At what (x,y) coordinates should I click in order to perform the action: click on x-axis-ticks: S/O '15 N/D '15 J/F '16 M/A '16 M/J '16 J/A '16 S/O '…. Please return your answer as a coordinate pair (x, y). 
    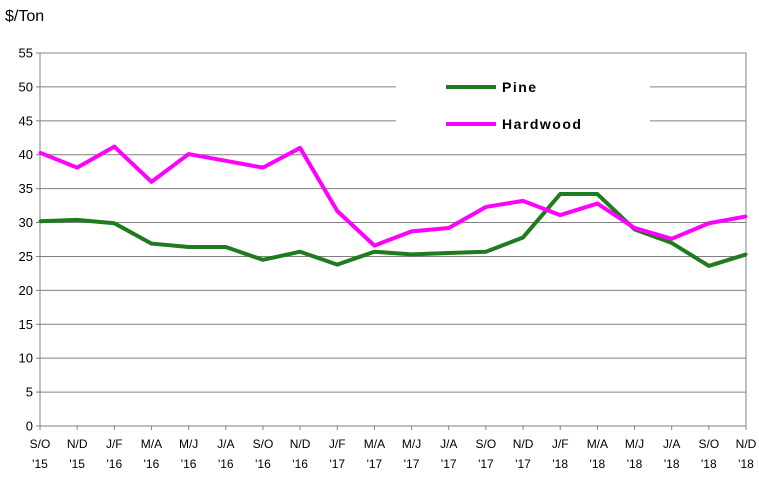
    Looking at the image, I should click on (393, 448).